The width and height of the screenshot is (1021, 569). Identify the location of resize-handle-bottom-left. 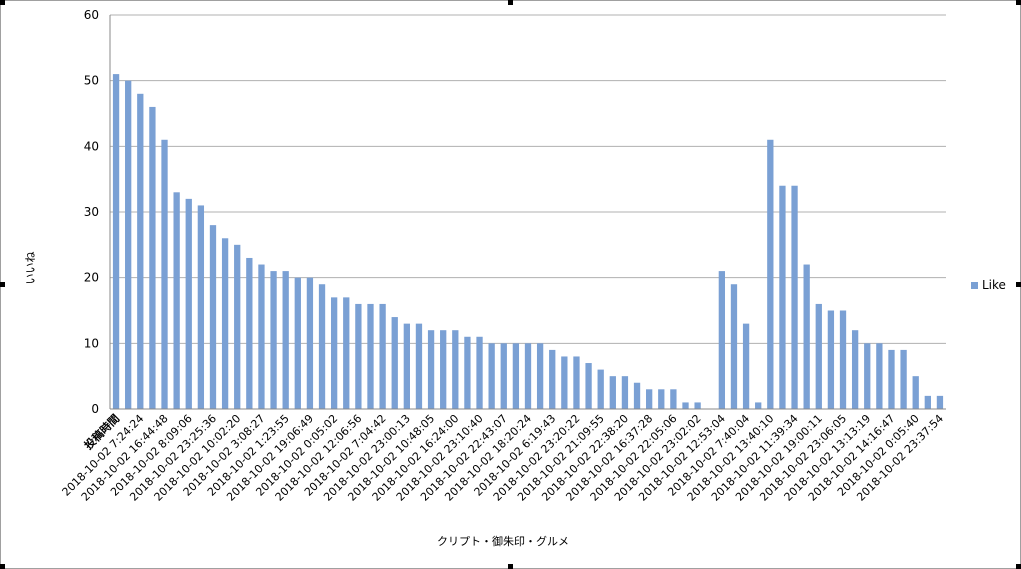
(2, 566).